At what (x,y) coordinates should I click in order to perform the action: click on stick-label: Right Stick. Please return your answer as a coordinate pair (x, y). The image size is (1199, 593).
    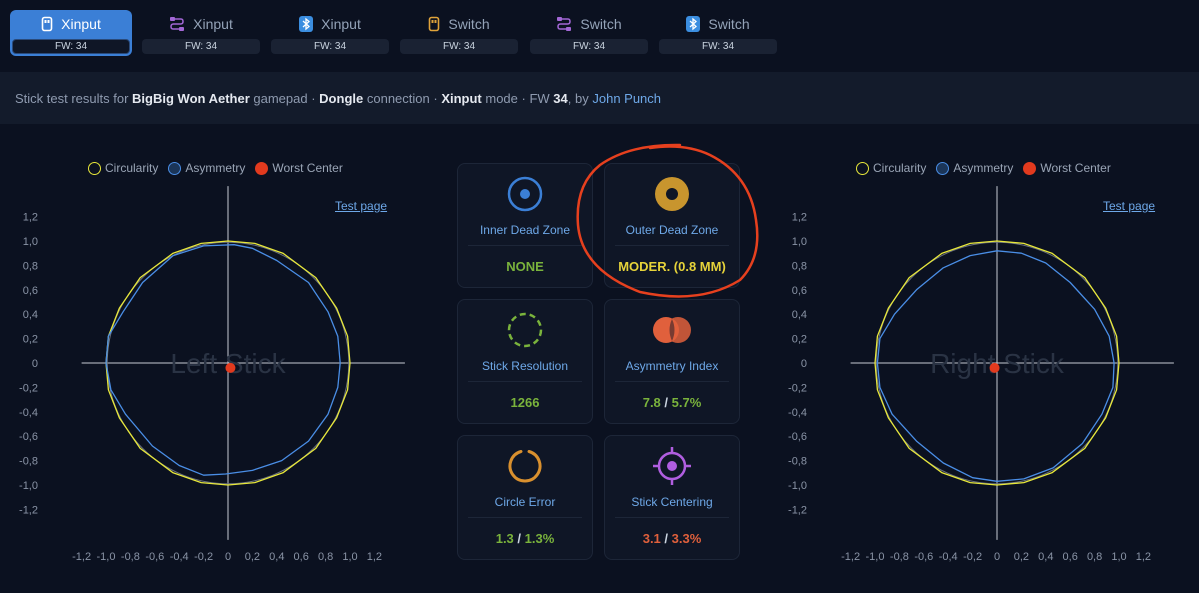
    Looking at the image, I should click on (997, 363).